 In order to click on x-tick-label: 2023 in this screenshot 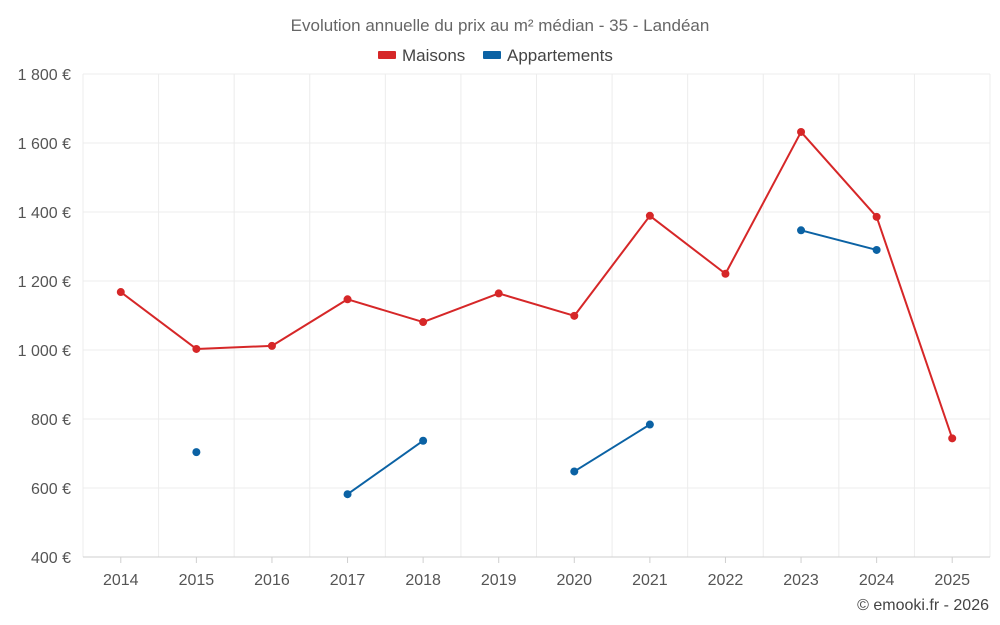, I will do `click(801, 580)`.